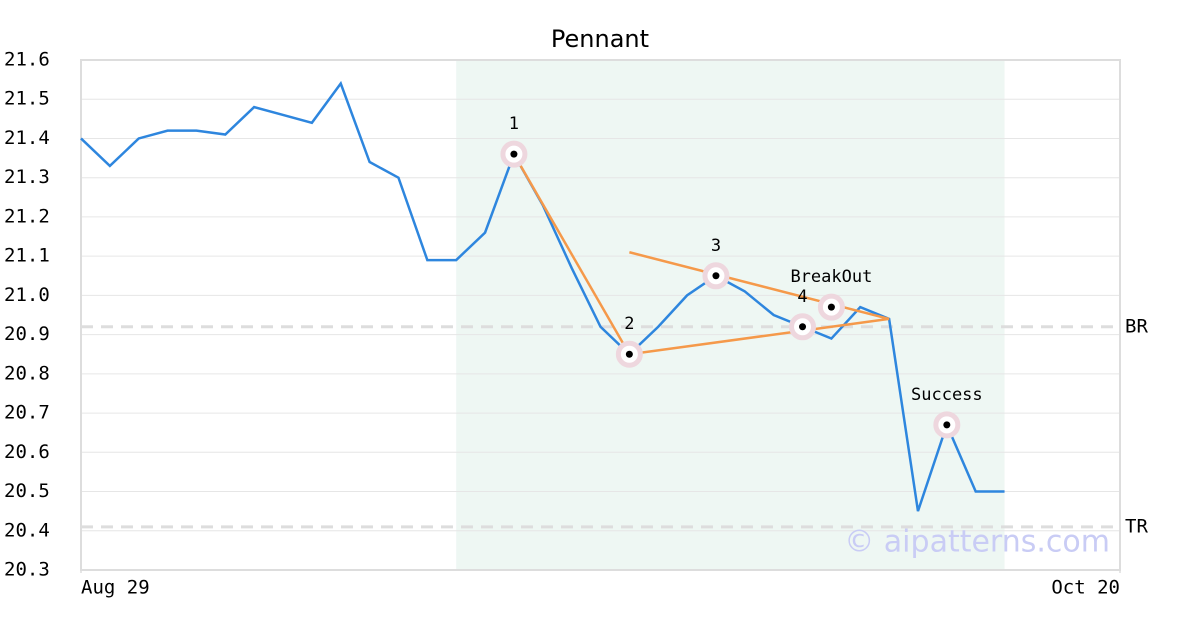 This screenshot has height=634, width=1200. I want to click on pivot-label: BreakOut, so click(831, 277).